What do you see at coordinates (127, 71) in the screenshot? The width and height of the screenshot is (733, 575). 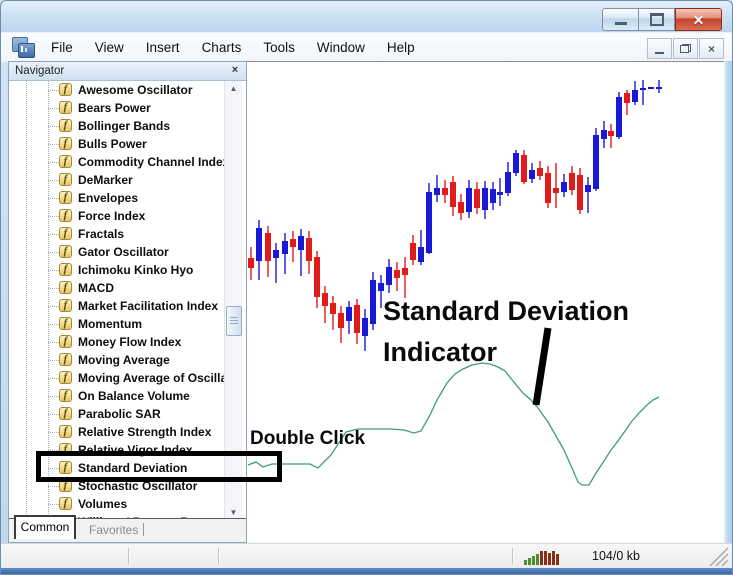 I see `navigator-header: Navigator ×` at bounding box center [127, 71].